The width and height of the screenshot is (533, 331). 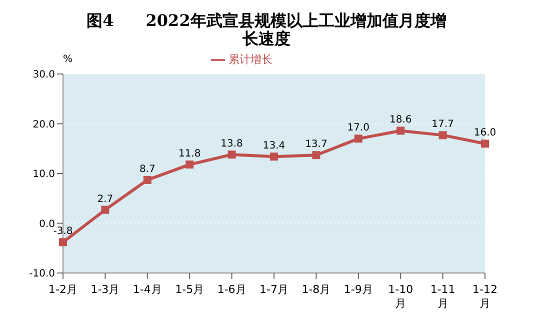 I want to click on y-tick-label: -10.0, so click(x=42, y=274).